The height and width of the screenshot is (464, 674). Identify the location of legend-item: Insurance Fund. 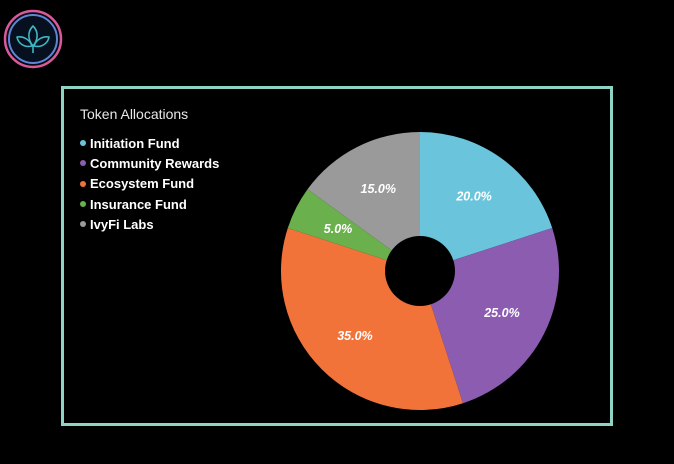
(149, 204).